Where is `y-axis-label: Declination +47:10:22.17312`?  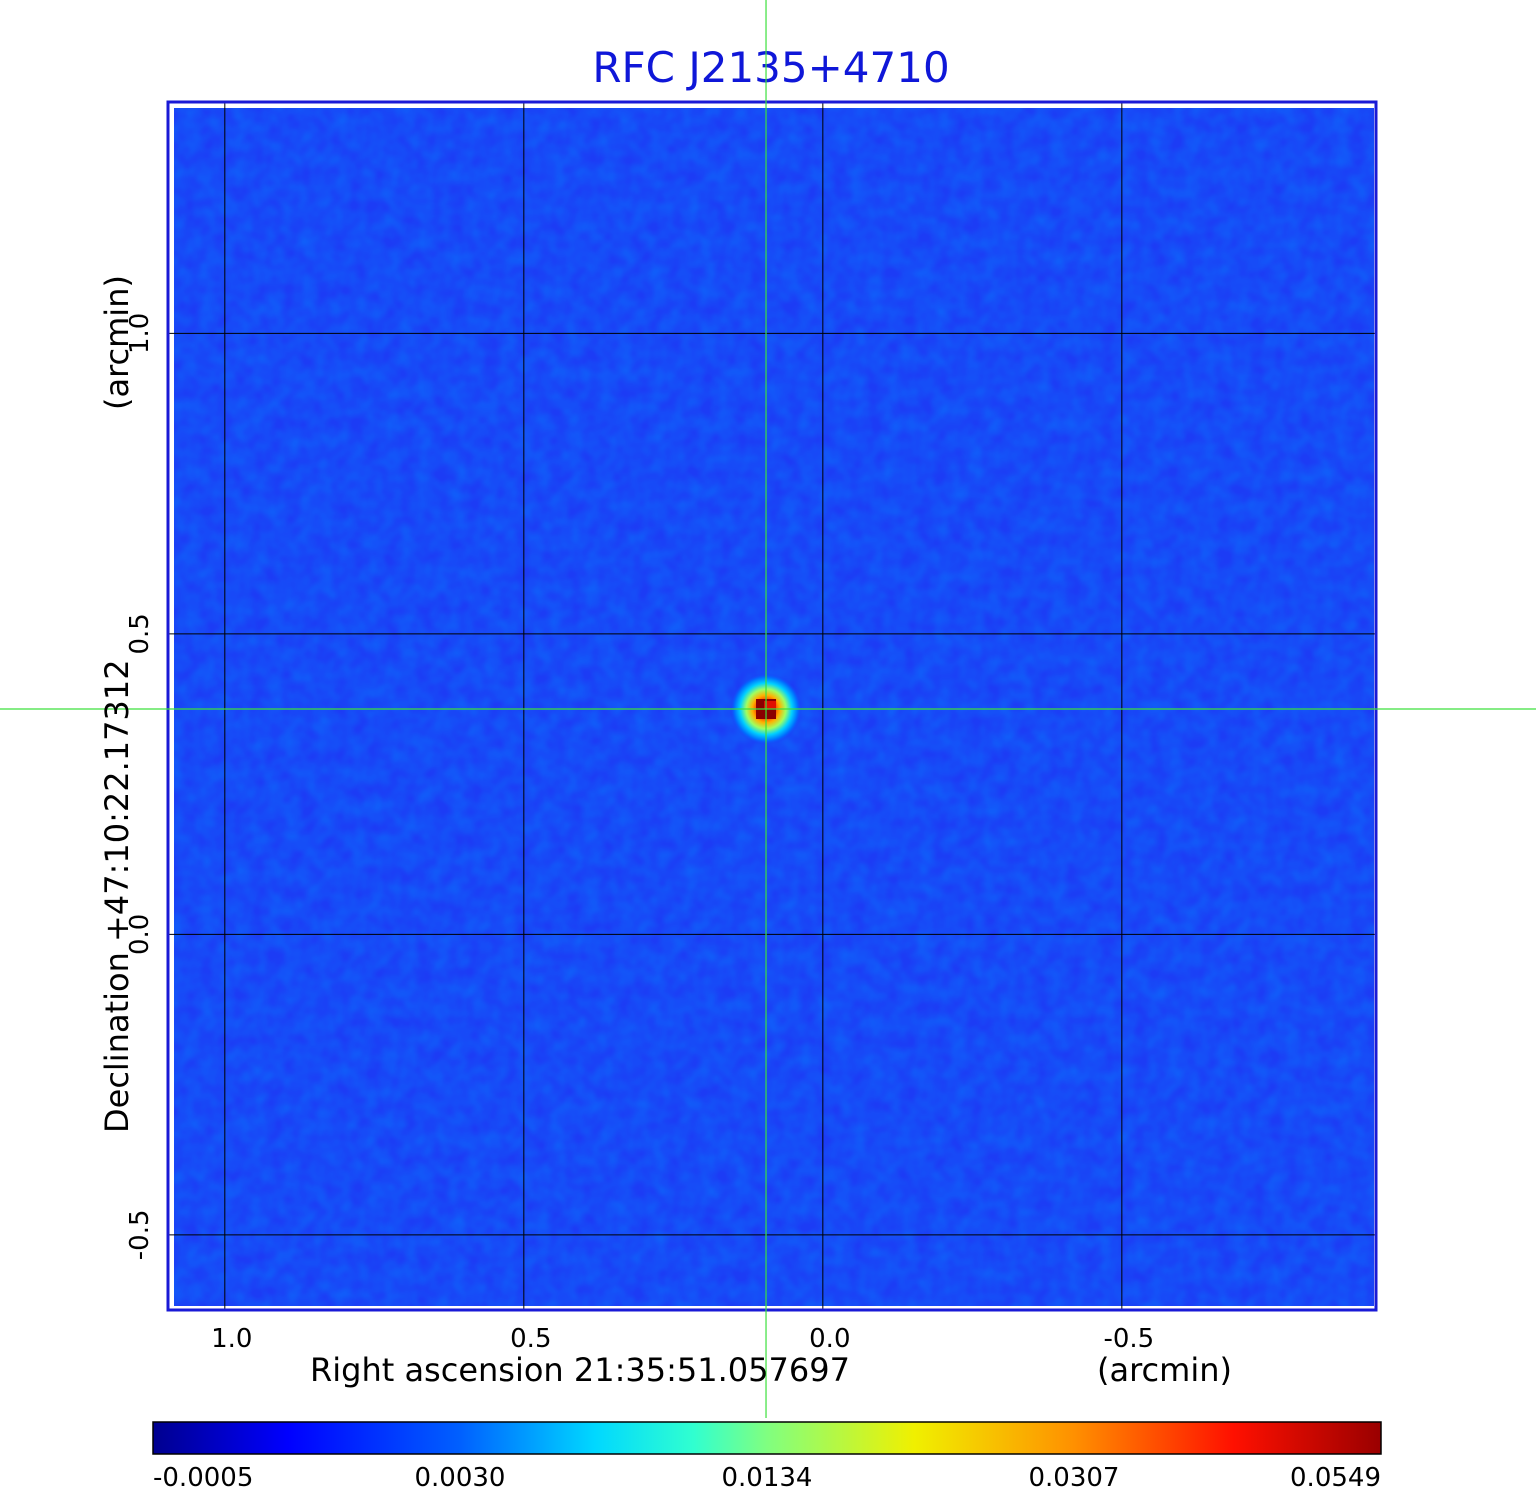
y-axis-label: Declination +47:10:22.17312 is located at coordinates (117, 896).